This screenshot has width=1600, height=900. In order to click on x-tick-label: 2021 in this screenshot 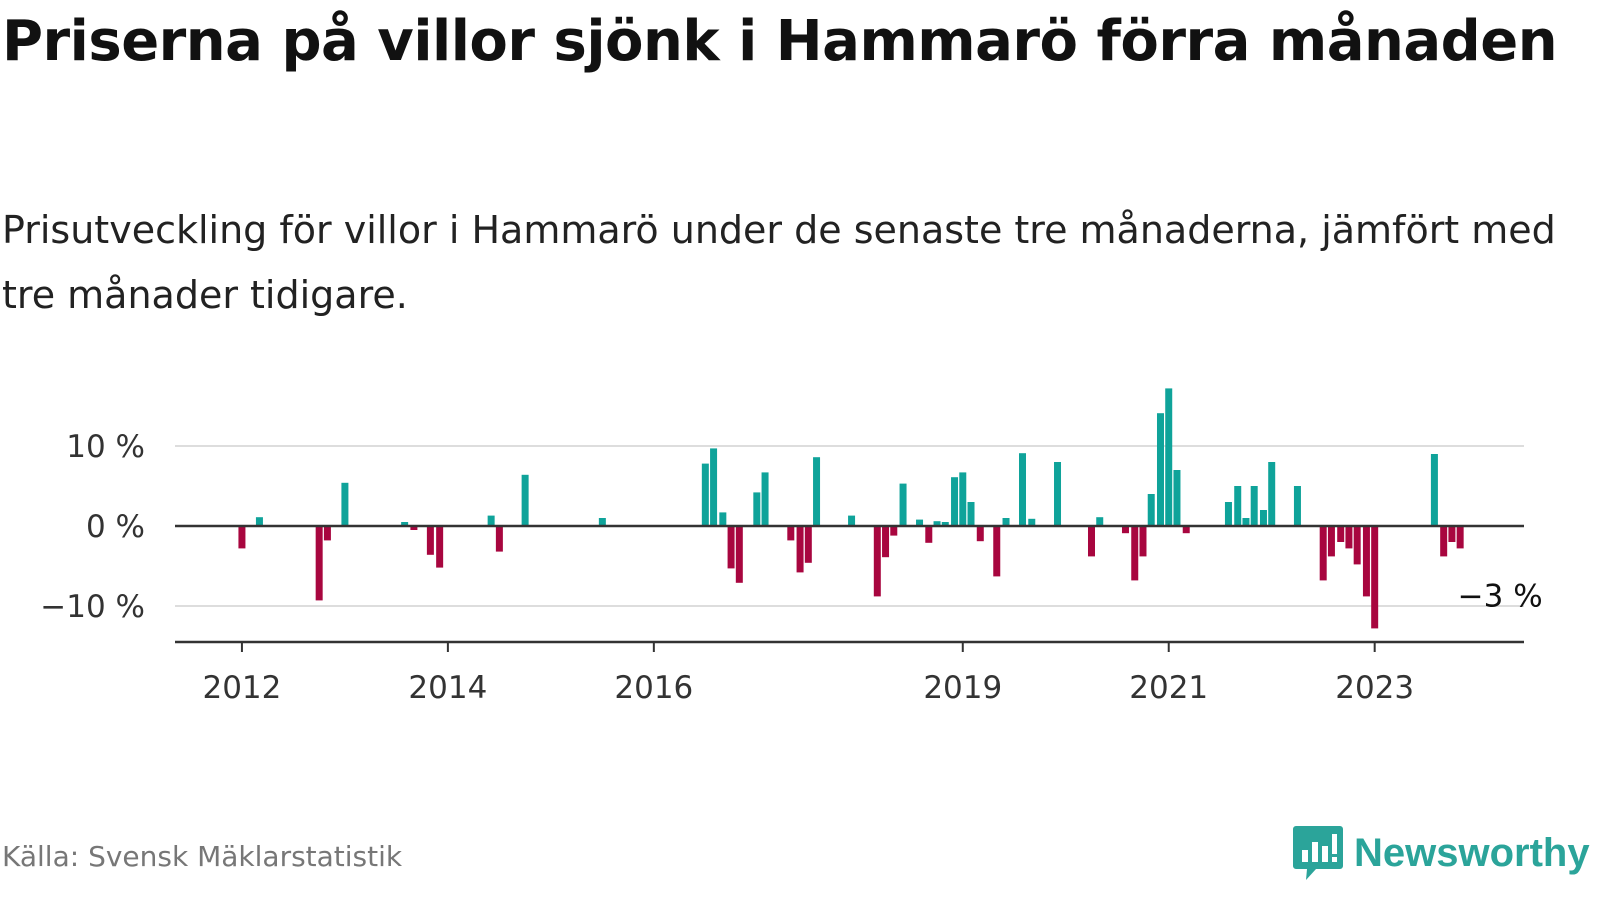, I will do `click(1168, 688)`.